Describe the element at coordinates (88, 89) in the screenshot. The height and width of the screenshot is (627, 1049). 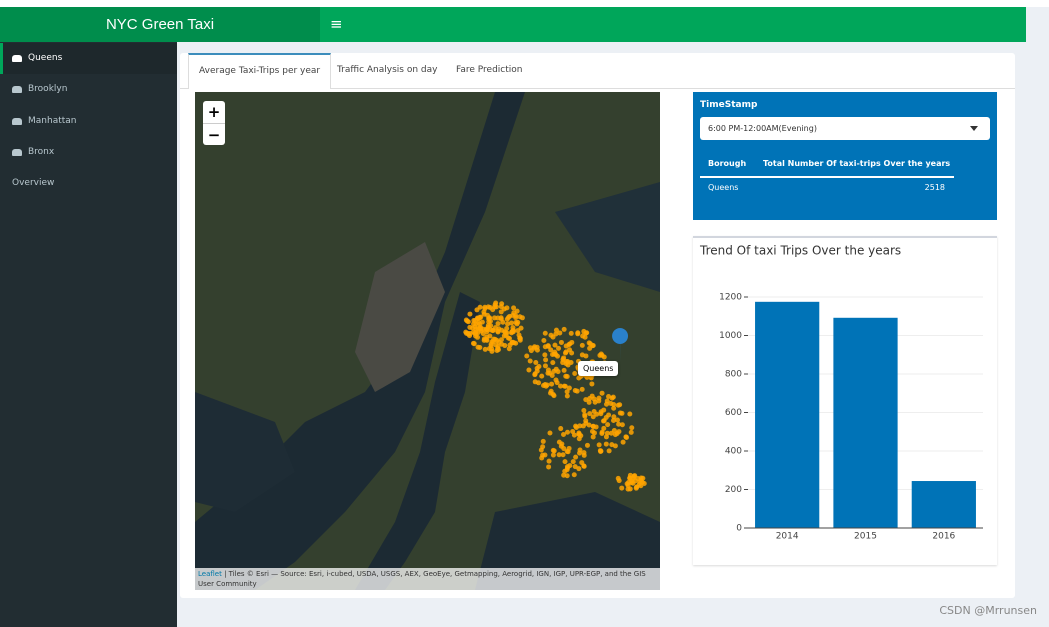
I see `sidebar-item: Brooklyn` at that location.